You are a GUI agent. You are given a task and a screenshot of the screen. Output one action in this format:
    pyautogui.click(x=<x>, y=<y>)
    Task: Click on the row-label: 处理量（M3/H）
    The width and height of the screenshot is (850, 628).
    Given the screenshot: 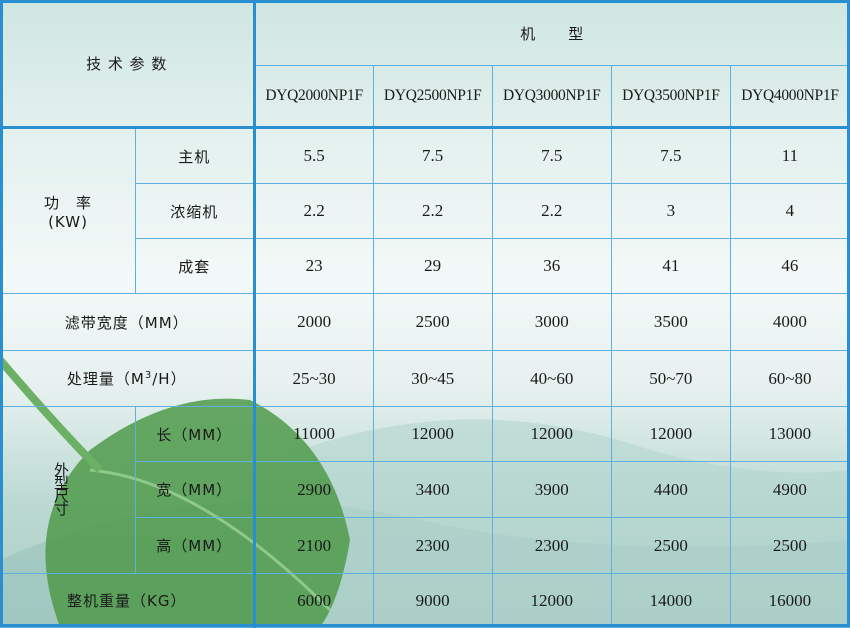 What is the action you would take?
    pyautogui.click(x=128, y=378)
    